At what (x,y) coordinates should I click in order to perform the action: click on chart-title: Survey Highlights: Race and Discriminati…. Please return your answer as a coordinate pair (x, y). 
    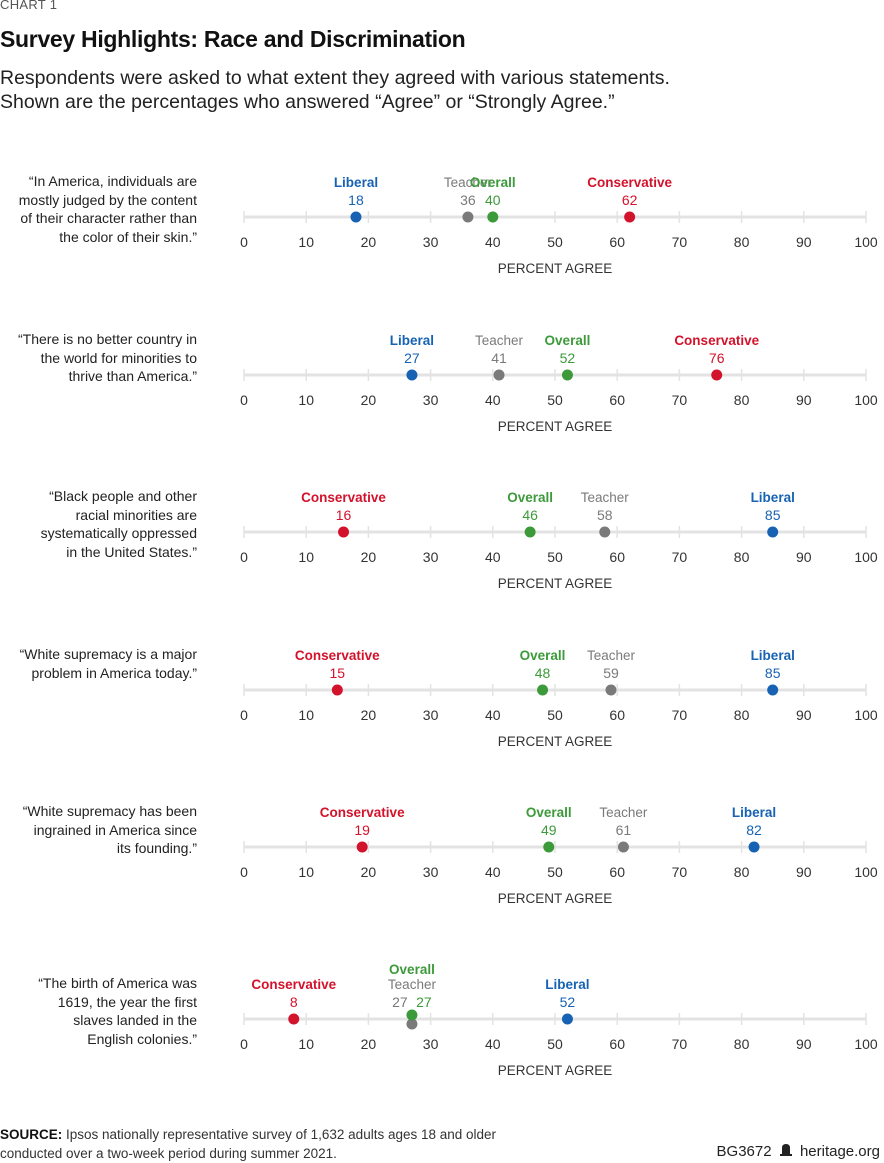
    Looking at the image, I should click on (233, 39).